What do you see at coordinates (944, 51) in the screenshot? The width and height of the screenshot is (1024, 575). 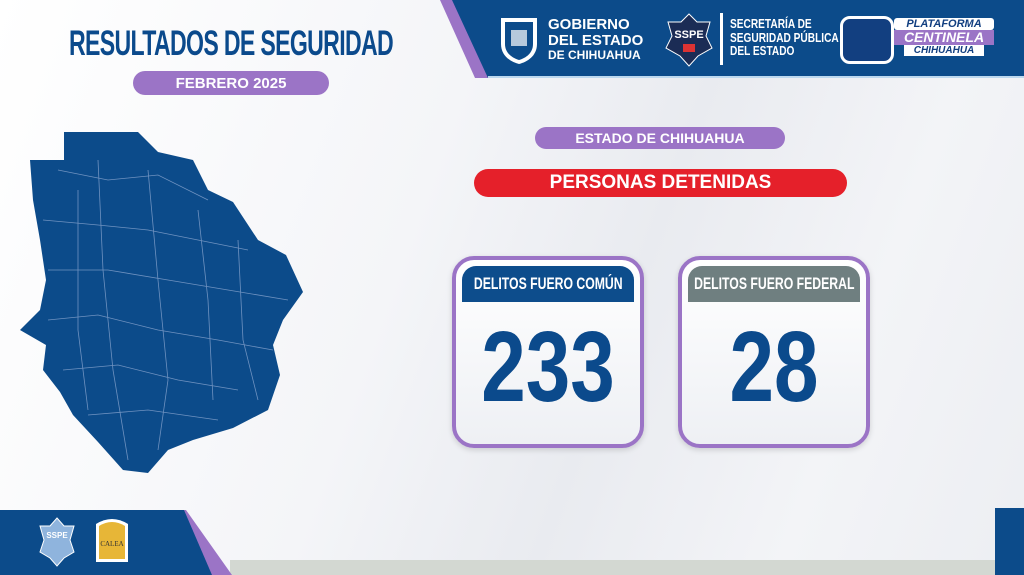 I see `logo-line: CHIHUAHUA` at bounding box center [944, 51].